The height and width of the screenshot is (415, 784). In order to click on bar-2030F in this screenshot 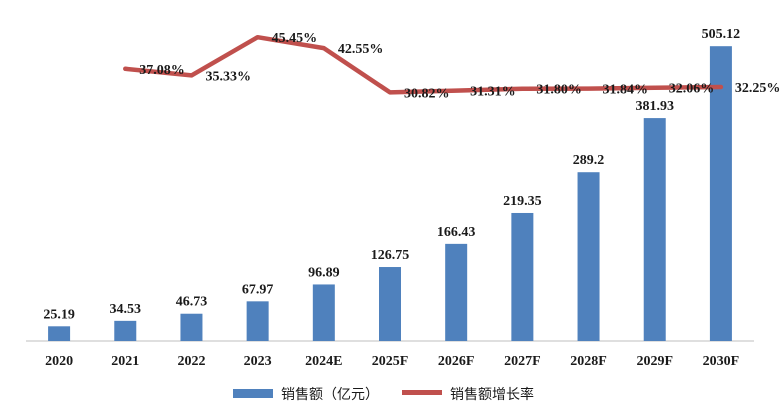, I will do `click(720, 193)`.